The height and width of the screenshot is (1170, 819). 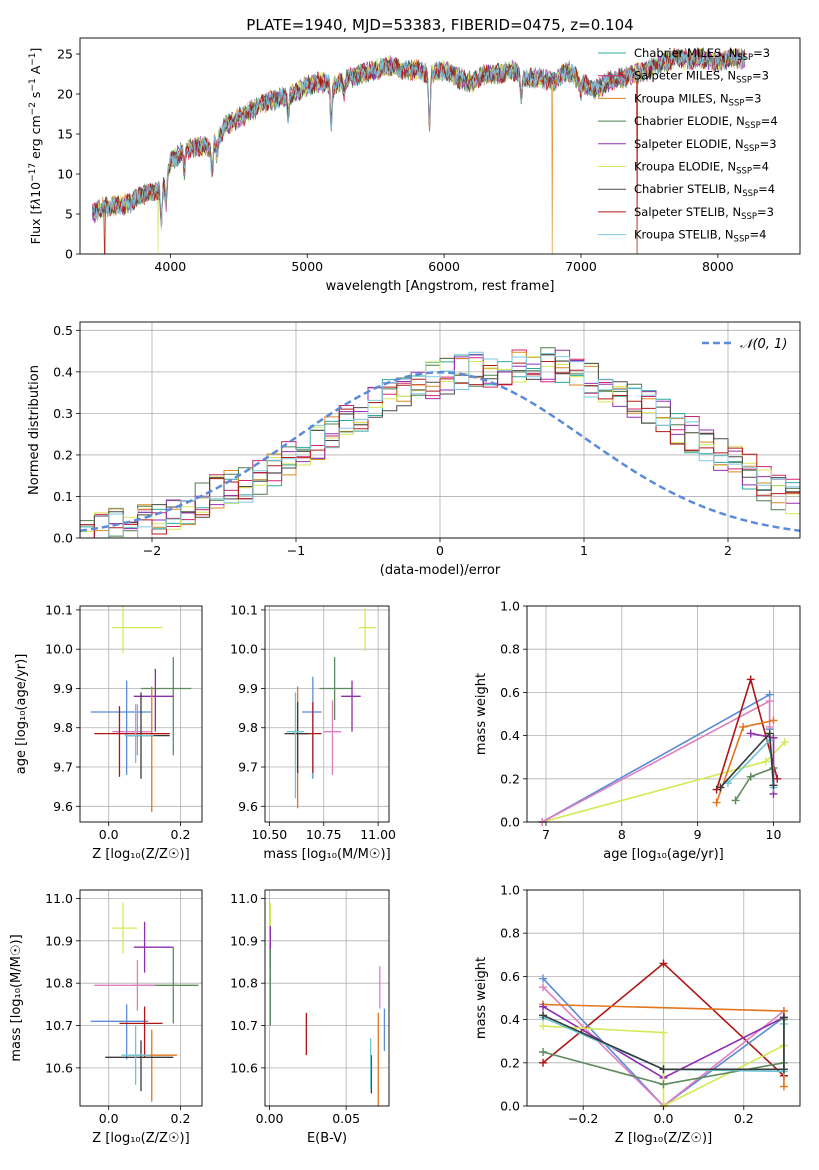 I want to click on x-axis-label: wavelength [Angstrom, rest frame], so click(x=440, y=286).